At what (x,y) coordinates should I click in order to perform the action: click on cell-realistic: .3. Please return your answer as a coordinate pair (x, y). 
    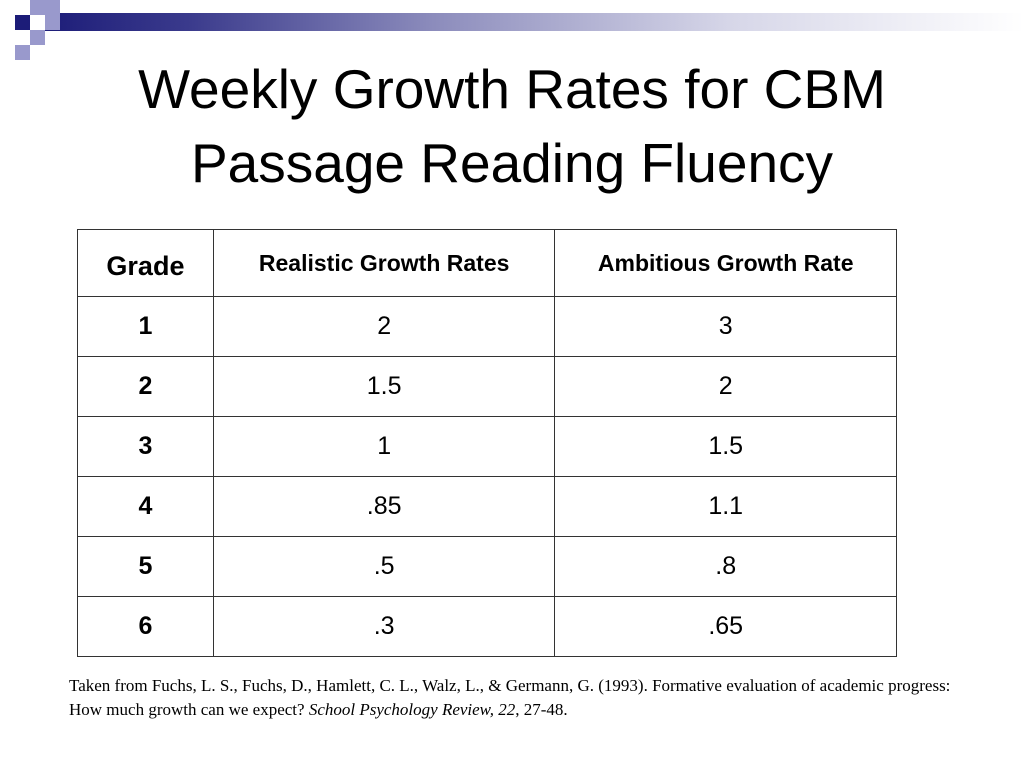
    Looking at the image, I should click on (384, 626).